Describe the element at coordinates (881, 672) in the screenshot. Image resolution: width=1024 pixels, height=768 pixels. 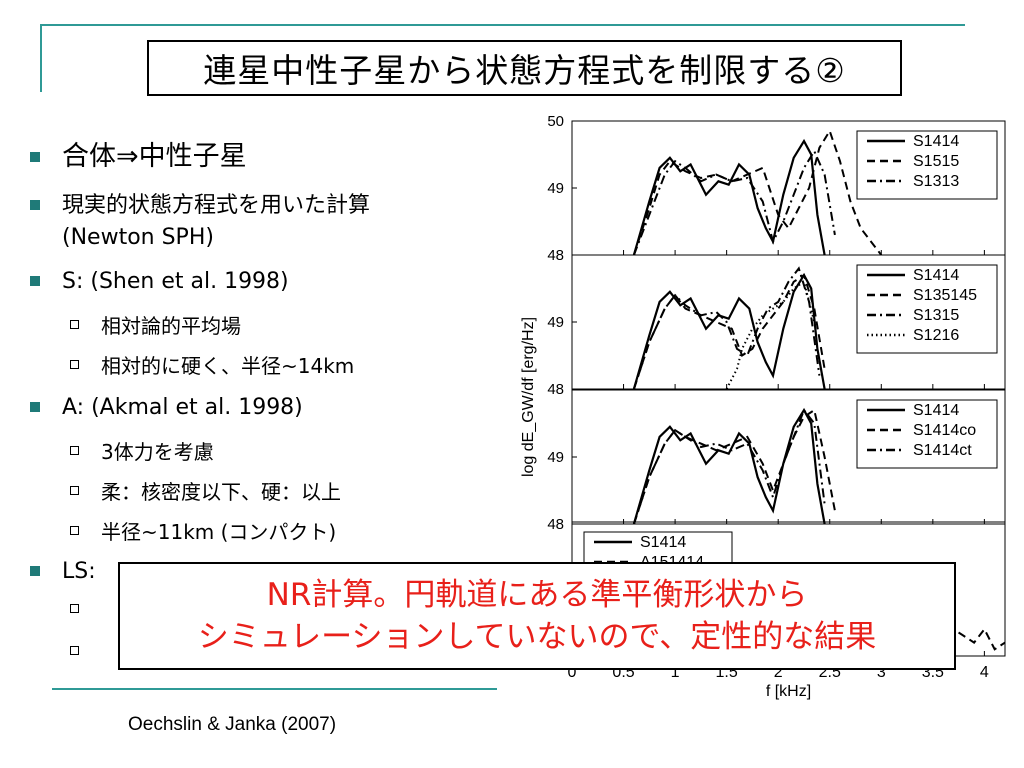
I see `x-tick-label: 3` at that location.